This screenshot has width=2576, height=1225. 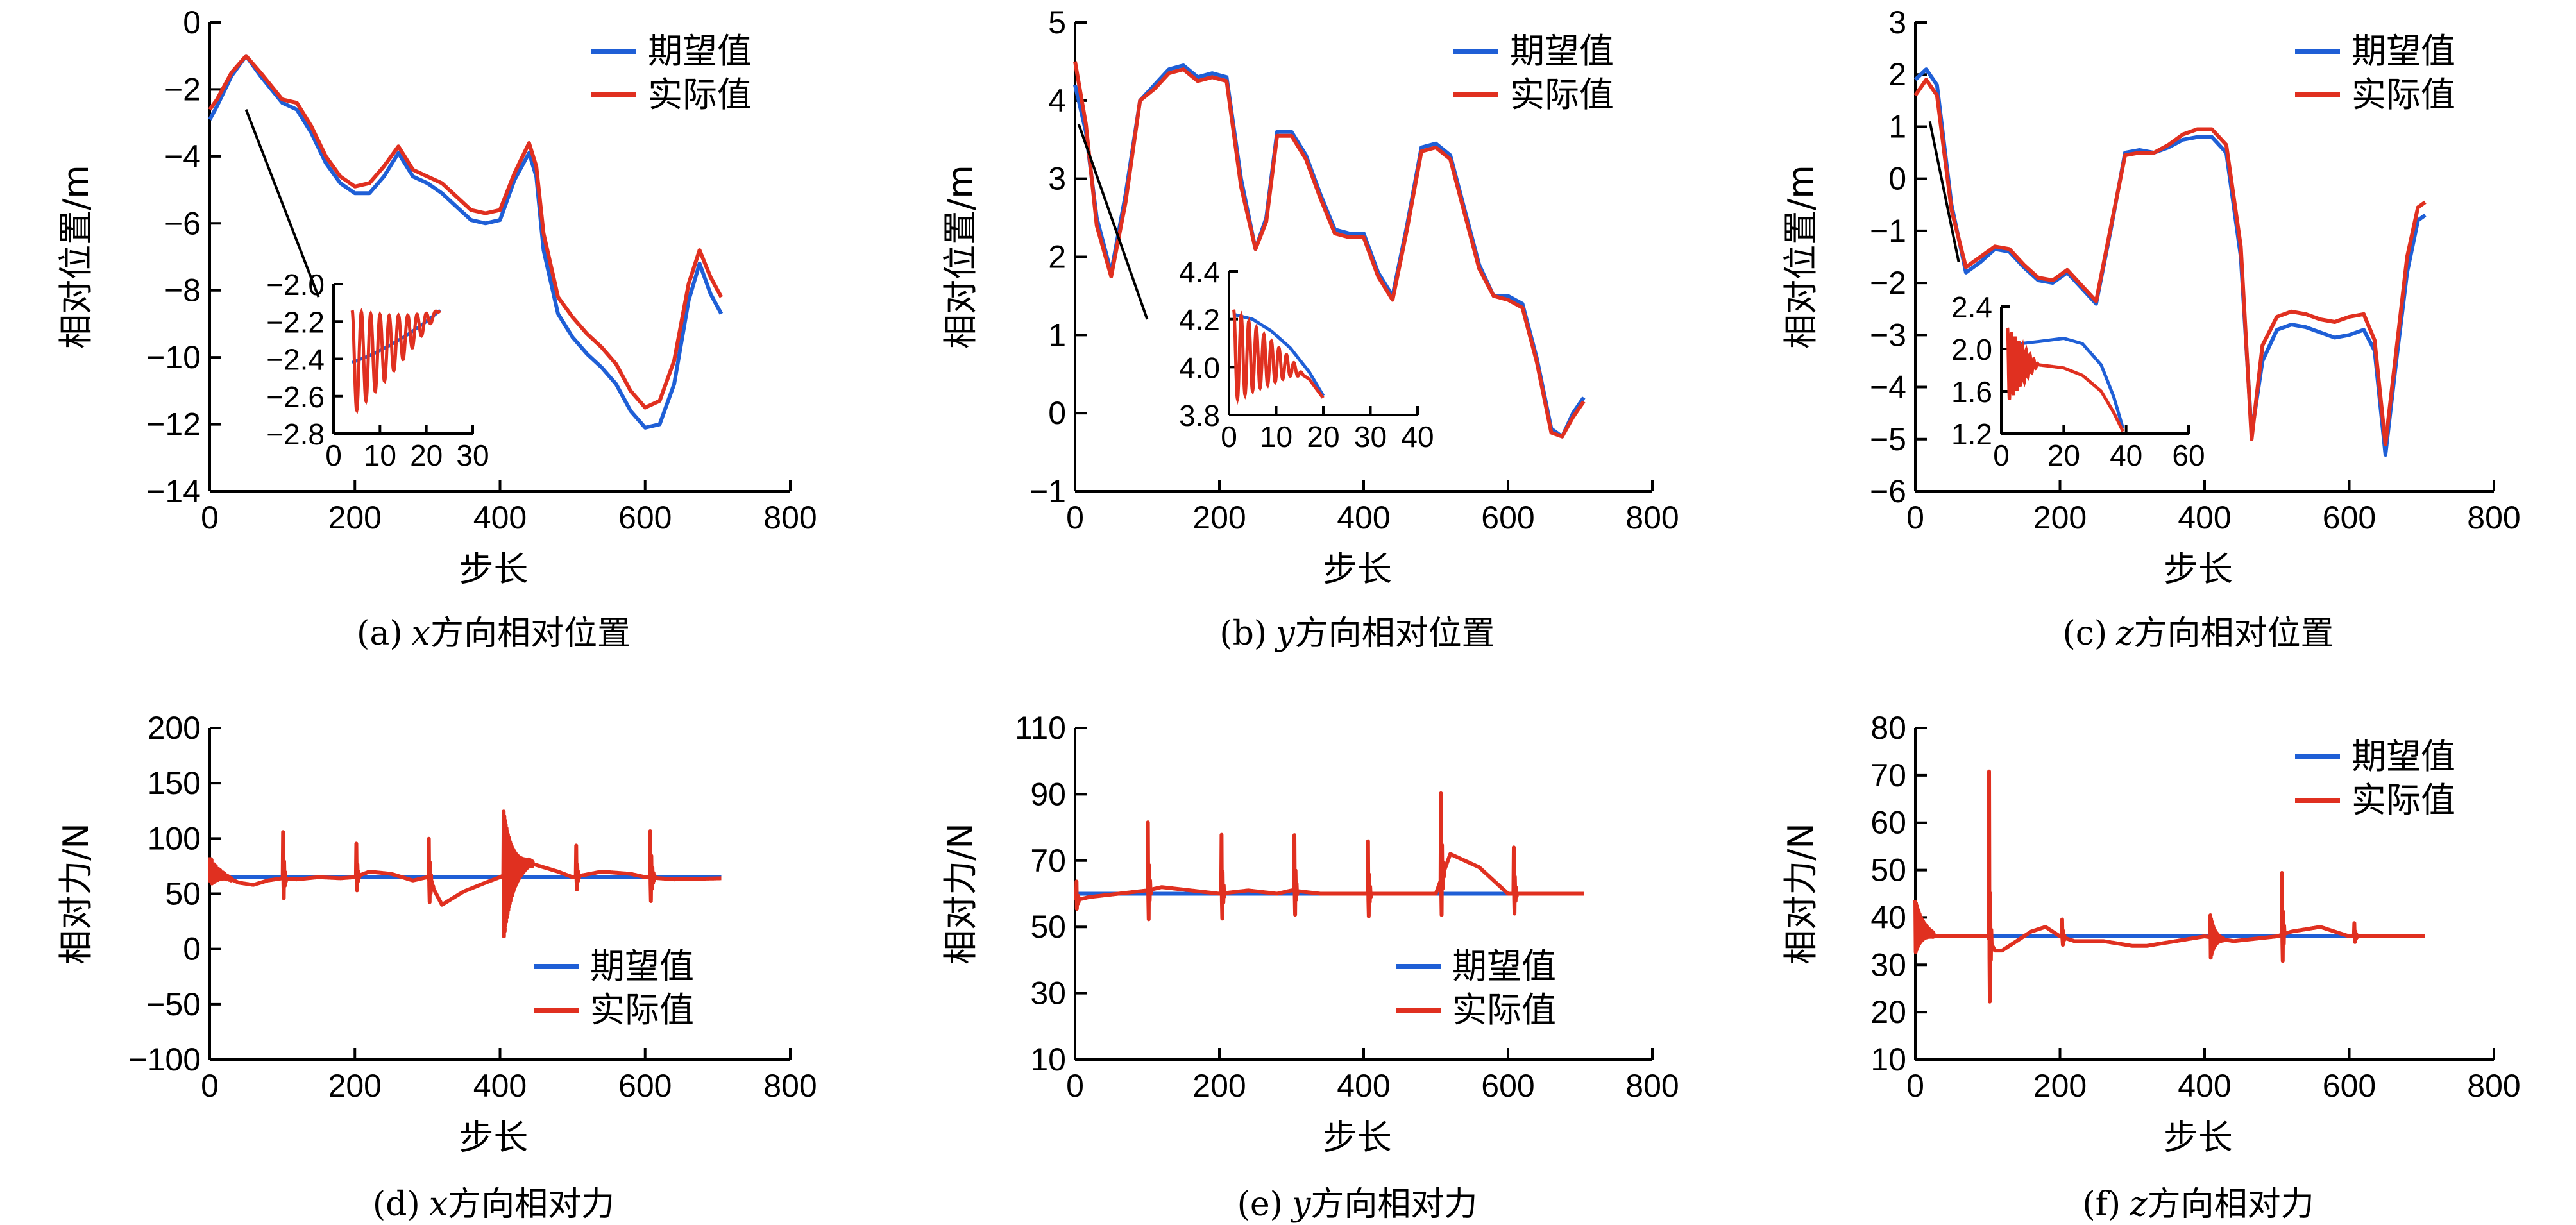 What do you see at coordinates (1048, 993) in the screenshot?
I see `y-tick-label: 30` at bounding box center [1048, 993].